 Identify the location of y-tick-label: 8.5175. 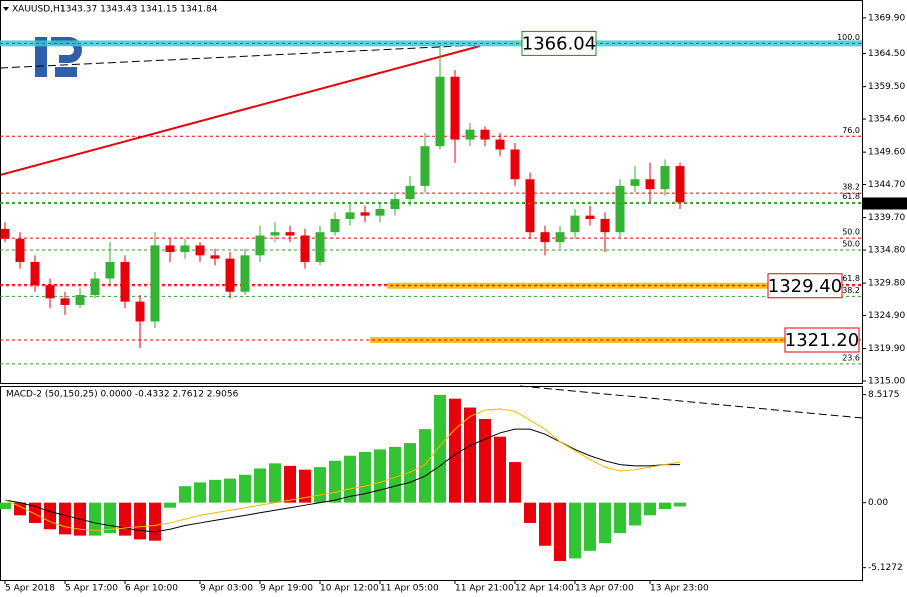
(884, 395).